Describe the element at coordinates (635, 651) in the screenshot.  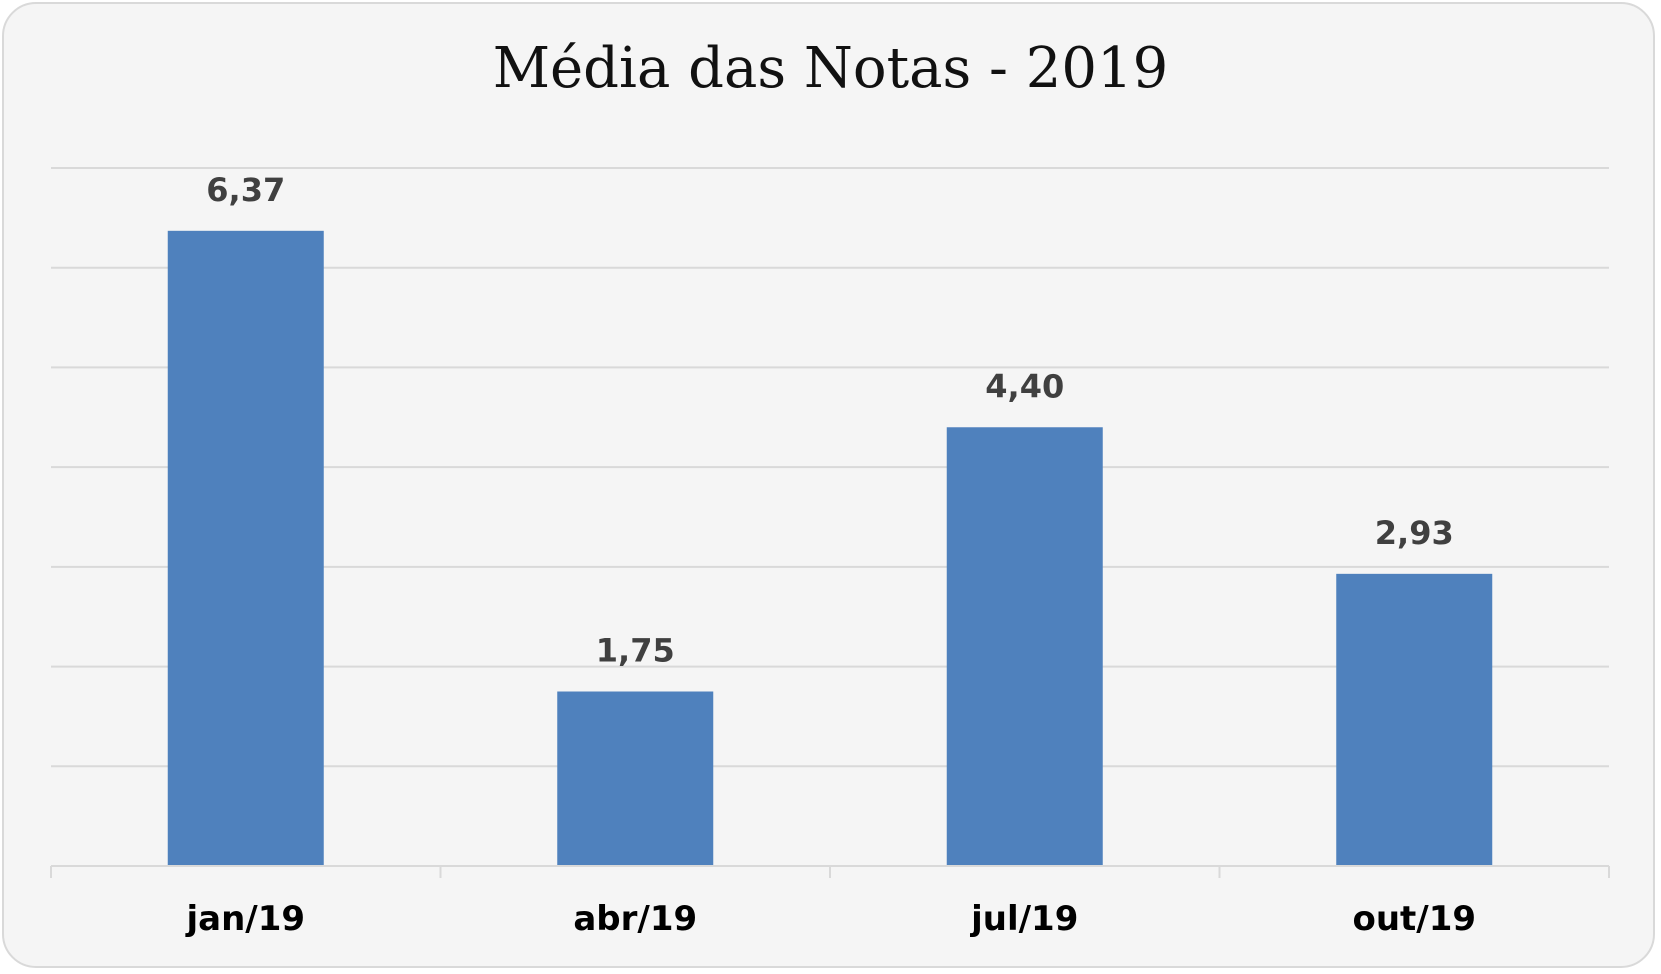
I see `data-label: 1,75` at that location.